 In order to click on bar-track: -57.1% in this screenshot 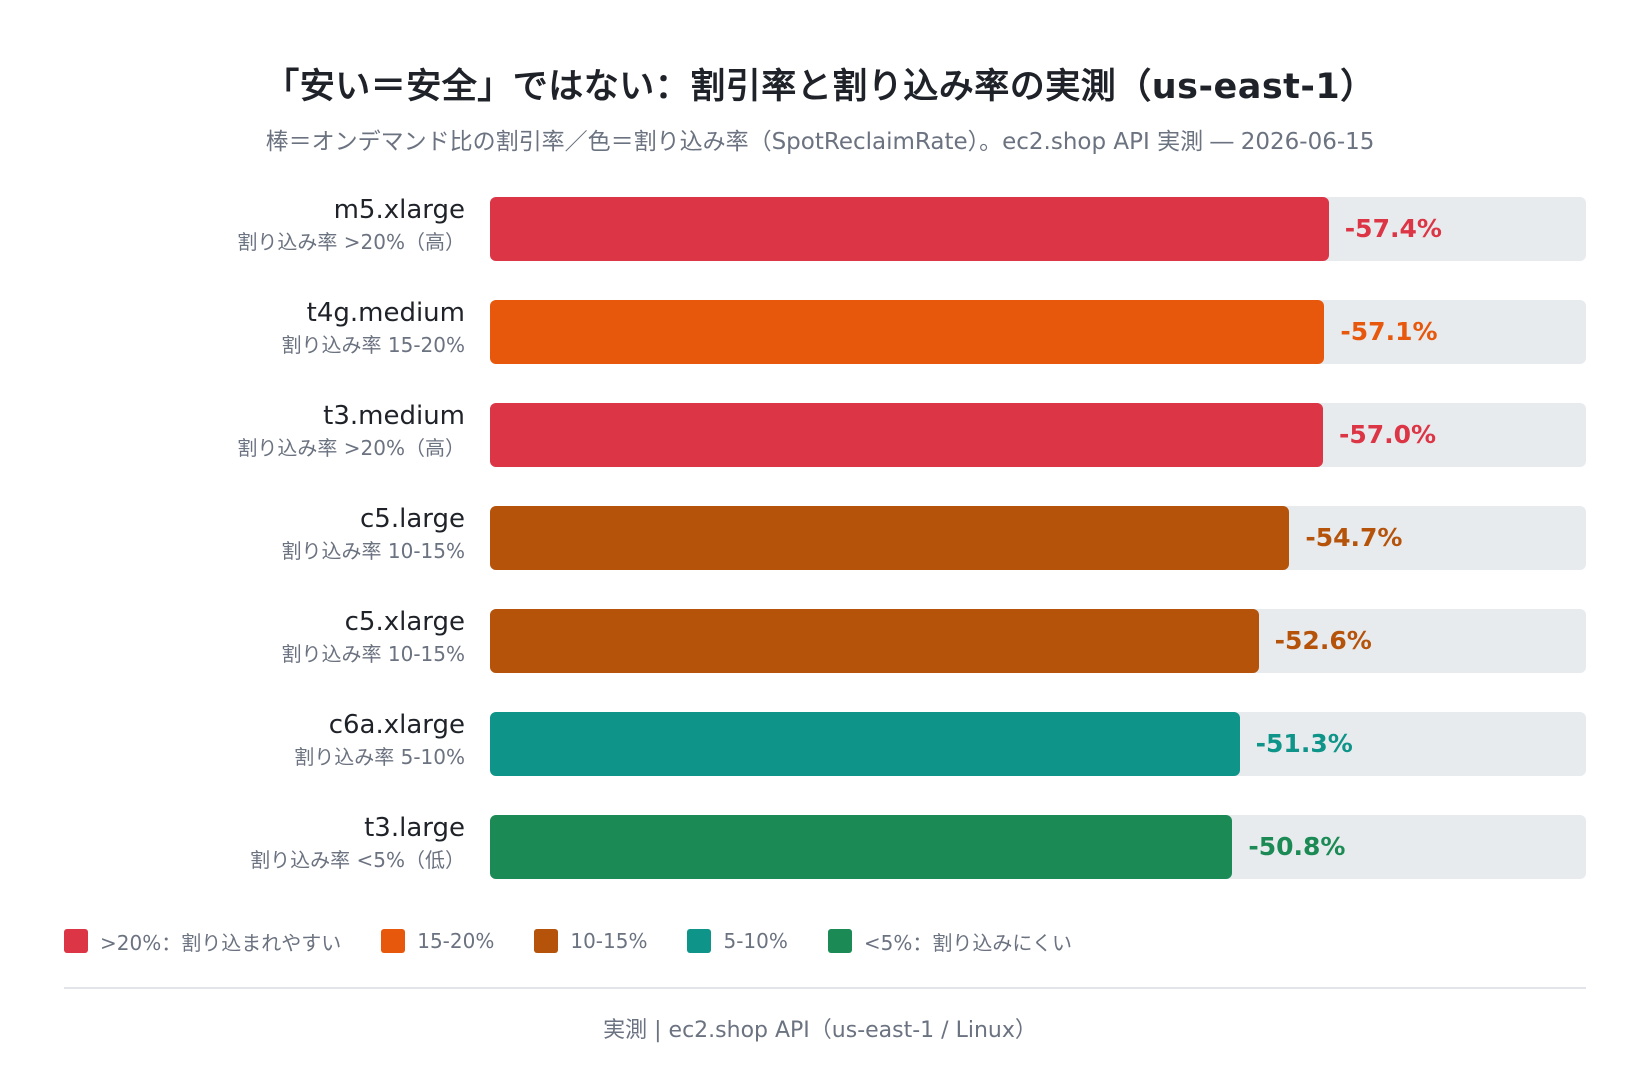, I will do `click(1038, 332)`.